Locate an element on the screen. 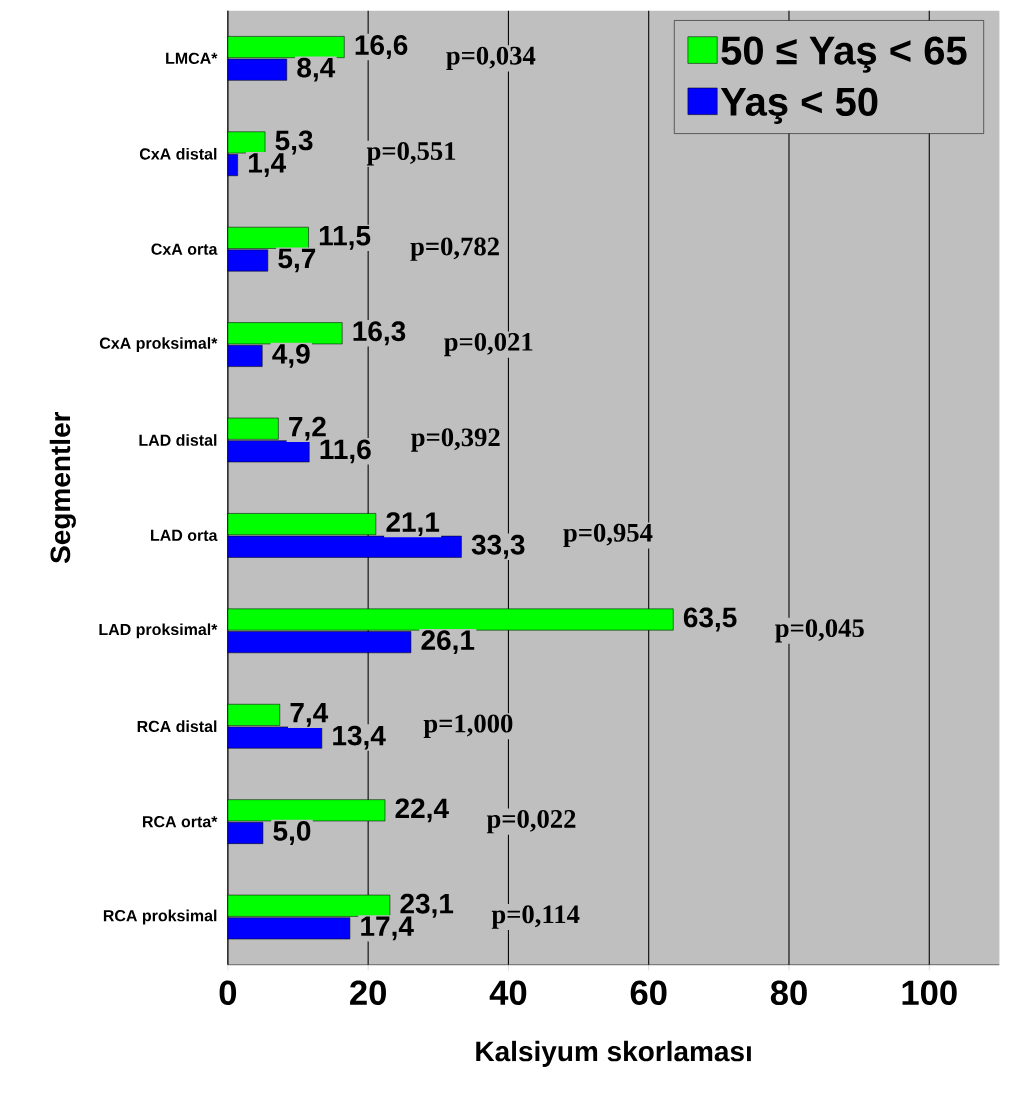 Image resolution: width=1009 pixels, height=1106 pixels. y-tick-label: LMCA* is located at coordinates (192, 58).